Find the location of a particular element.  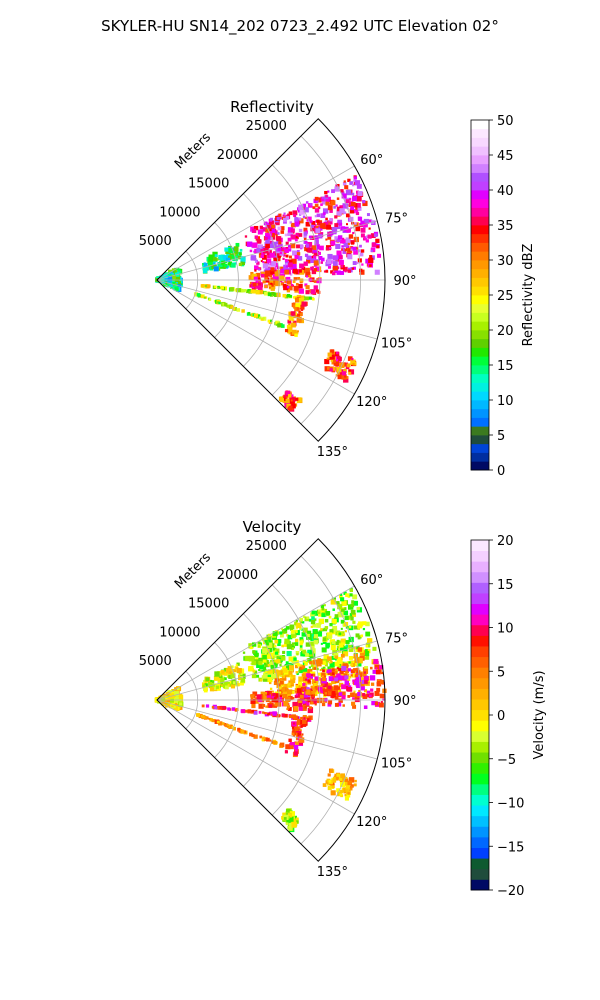

range-tick-label: 20000 is located at coordinates (237, 155).